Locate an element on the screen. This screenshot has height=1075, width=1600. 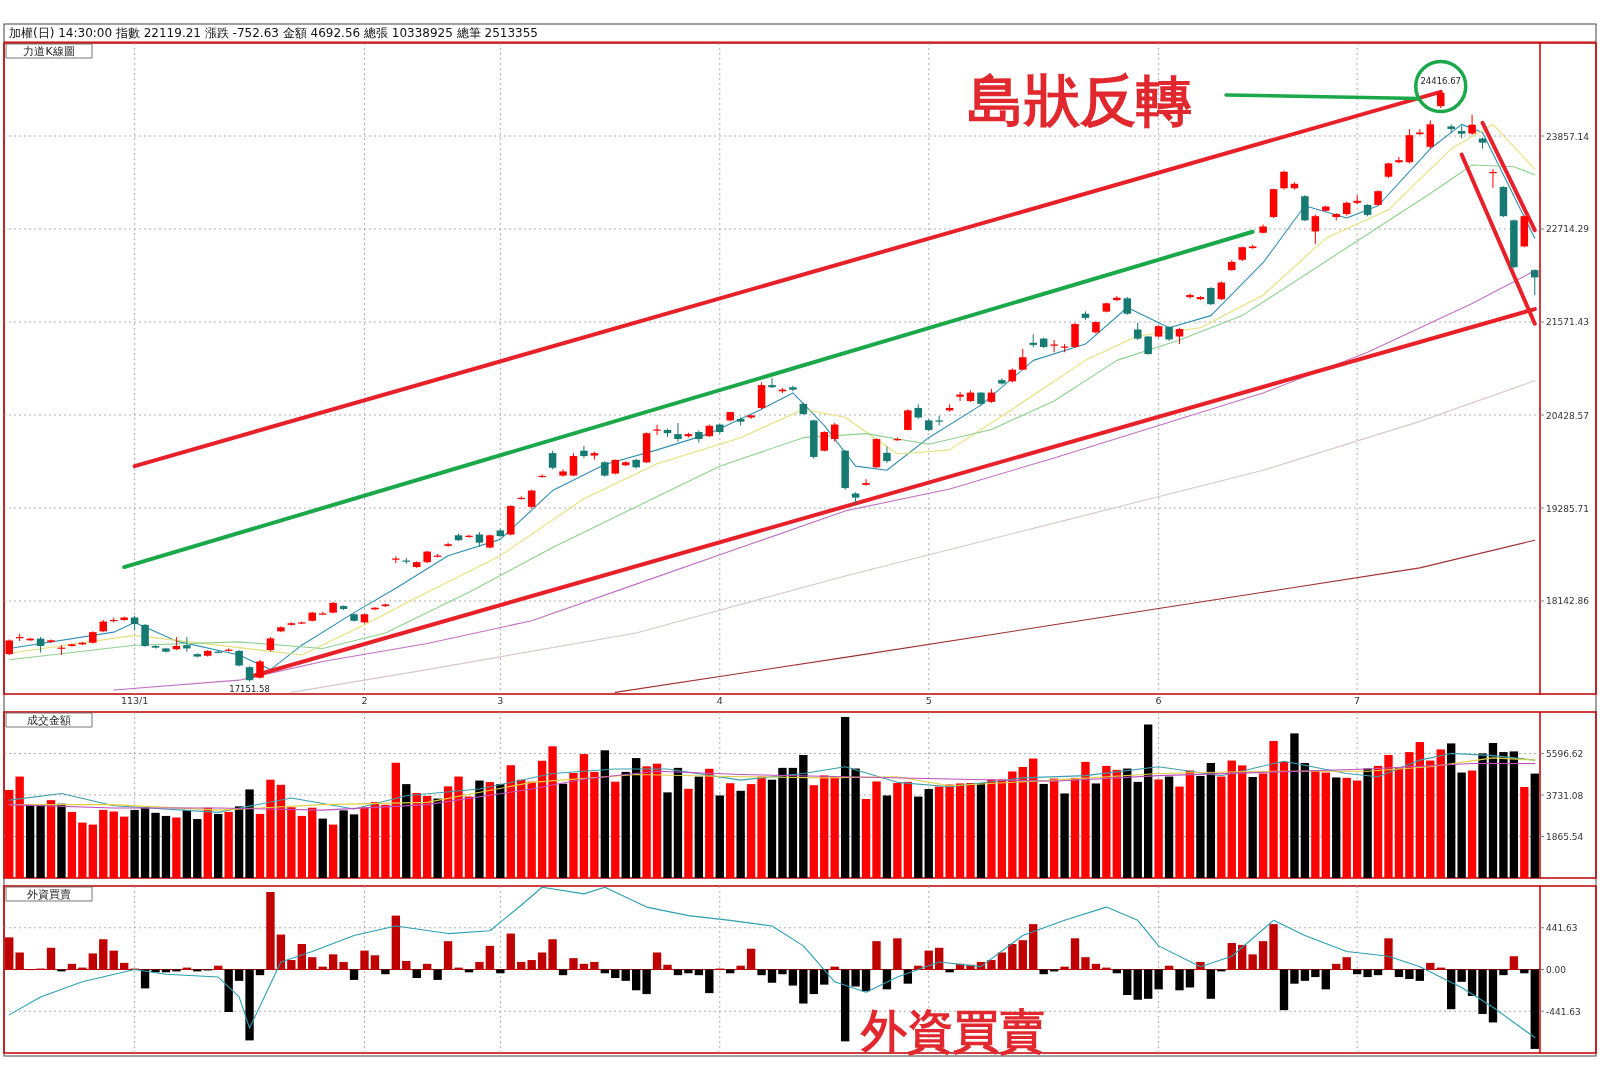
annotation: 17151.58 is located at coordinates (249, 688).